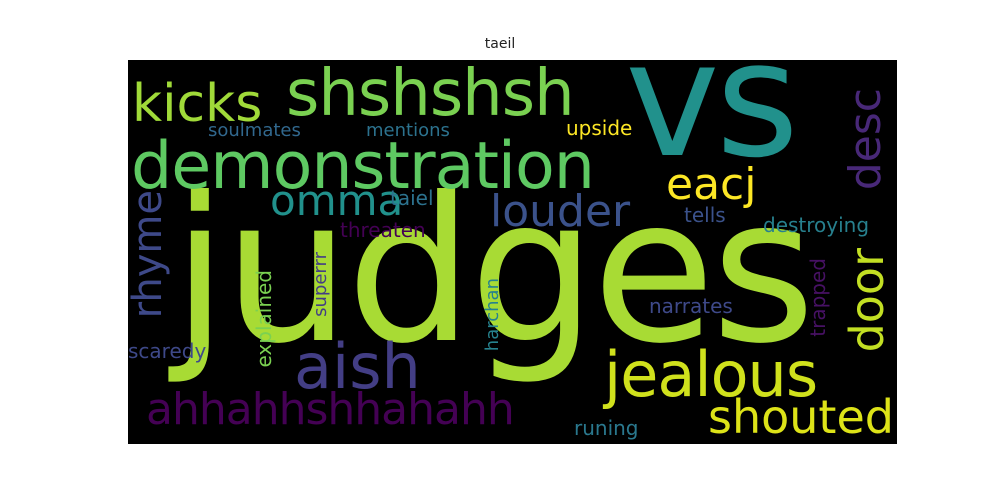 The height and width of the screenshot is (500, 1000). Describe the element at coordinates (606, 428) in the screenshot. I see `word-runing: runing` at that location.